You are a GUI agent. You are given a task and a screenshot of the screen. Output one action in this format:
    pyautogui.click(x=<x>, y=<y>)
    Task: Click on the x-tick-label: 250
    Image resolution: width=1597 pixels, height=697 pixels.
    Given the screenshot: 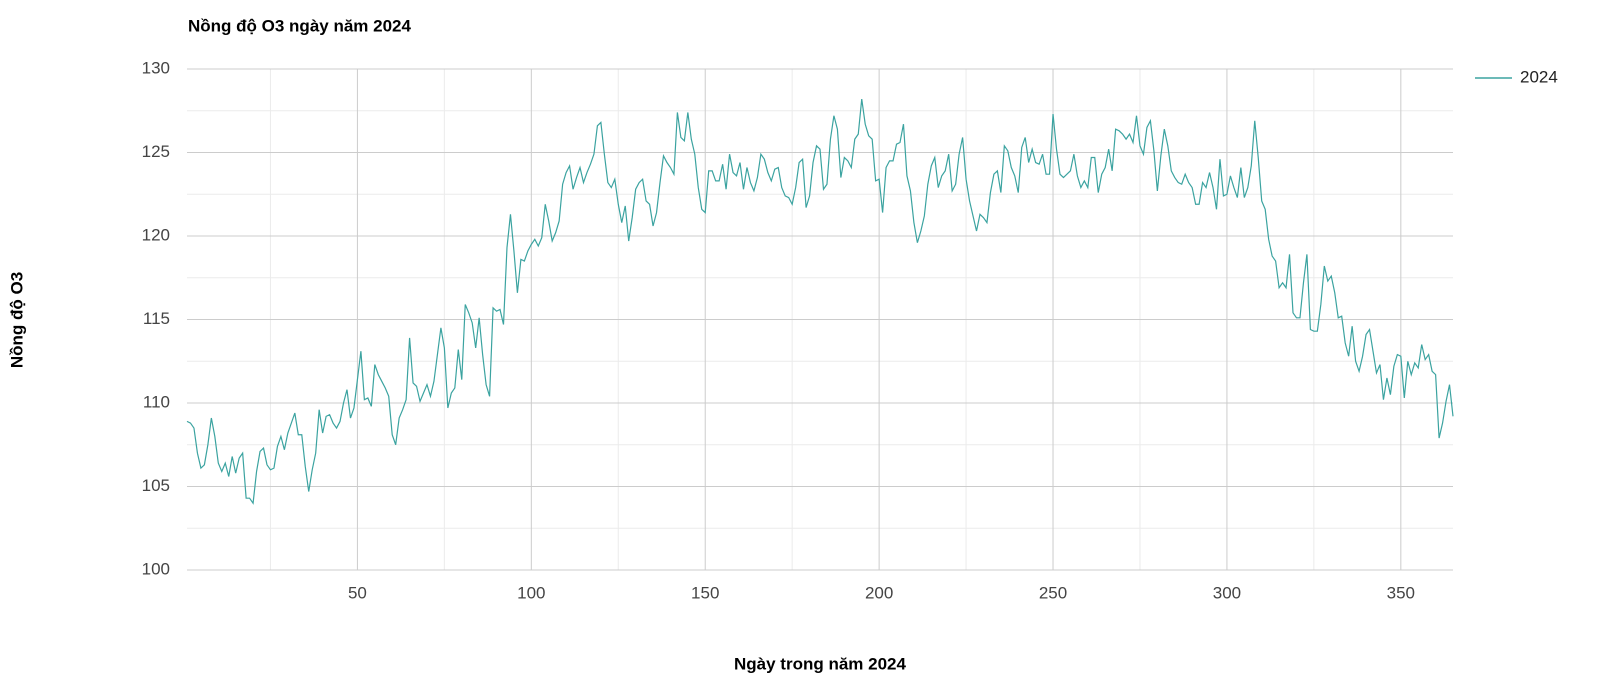 What is the action you would take?
    pyautogui.click(x=1053, y=592)
    